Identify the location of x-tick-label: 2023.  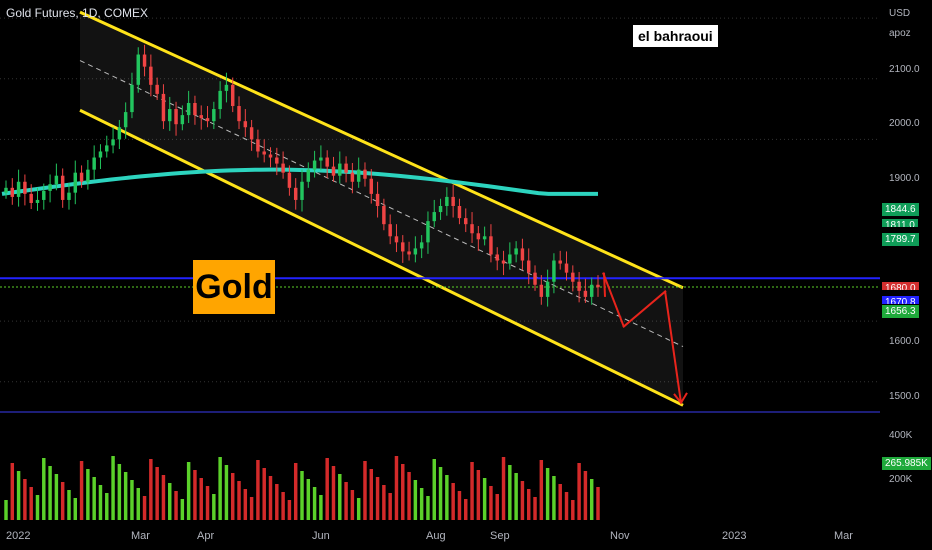
(734, 536).